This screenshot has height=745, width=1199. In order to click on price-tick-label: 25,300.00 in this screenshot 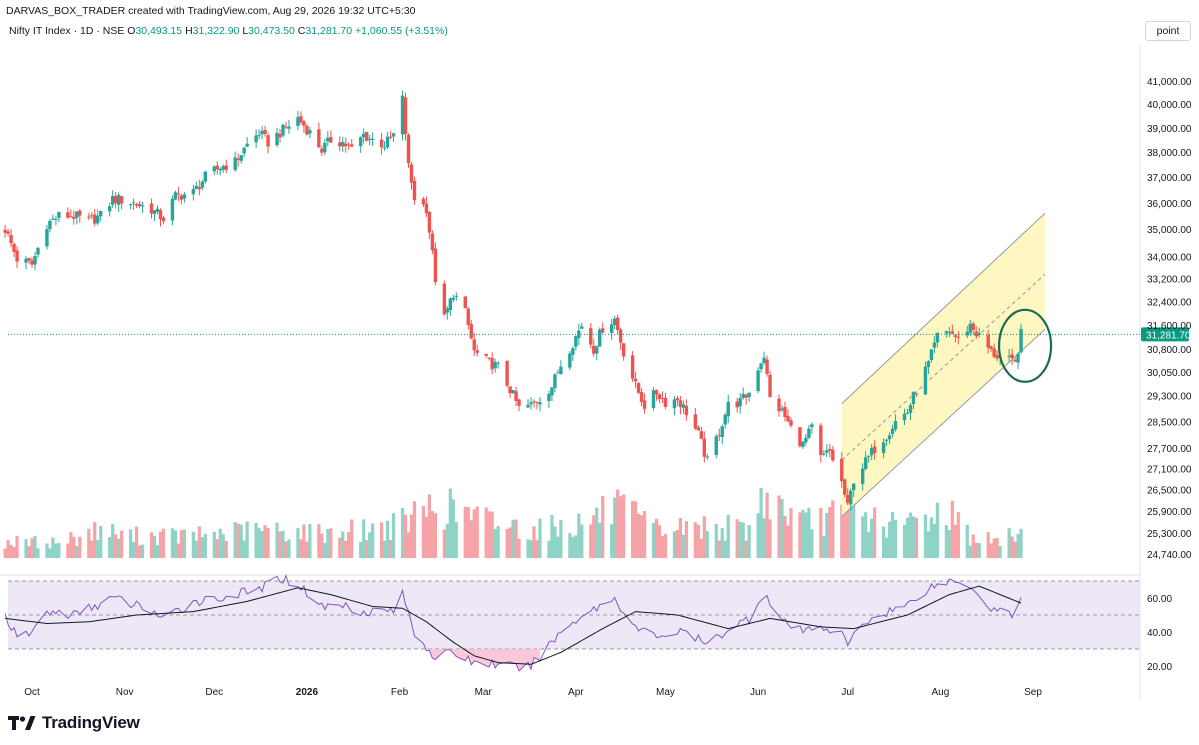, I will do `click(1169, 534)`.